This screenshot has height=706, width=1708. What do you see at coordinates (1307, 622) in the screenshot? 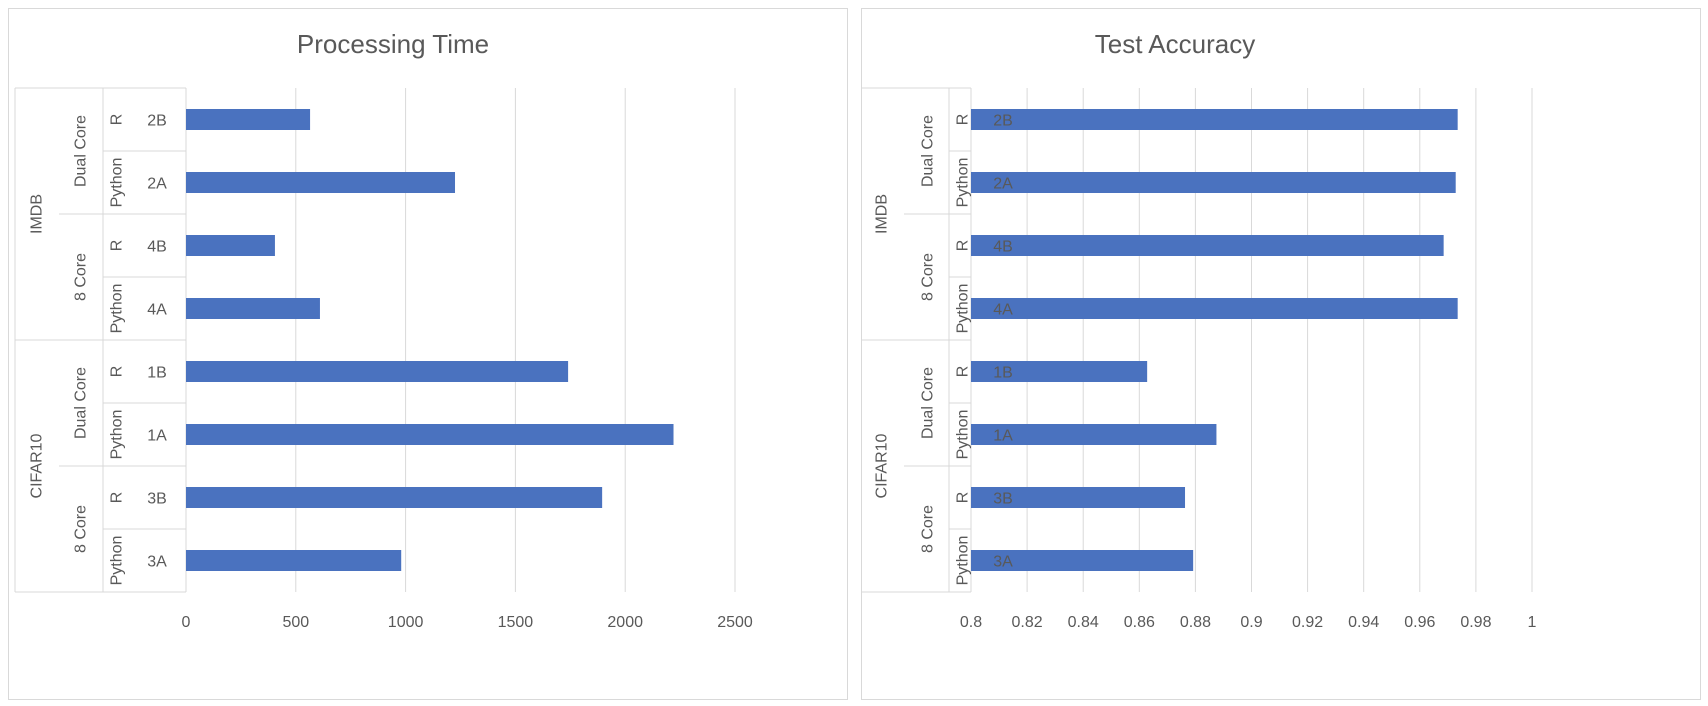
I see `x-tick-label: 0.92` at bounding box center [1307, 622].